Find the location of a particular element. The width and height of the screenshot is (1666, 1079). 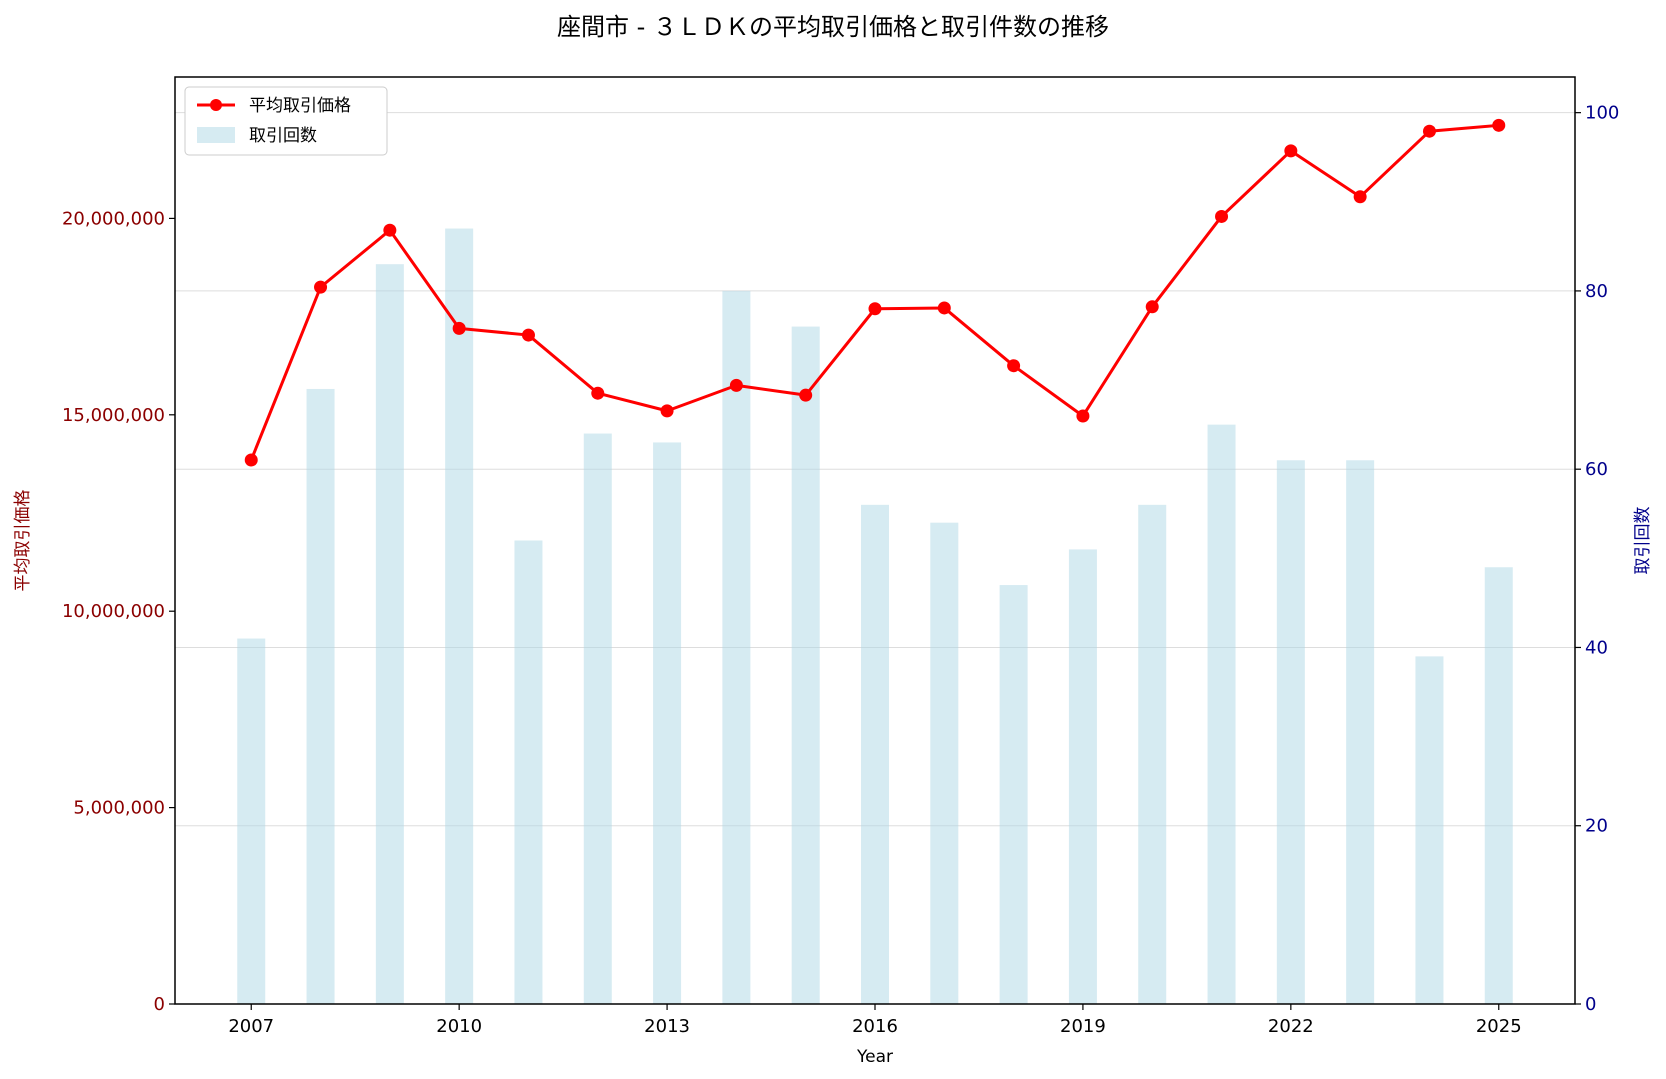

x-tick-label-2019: 2019 is located at coordinates (1083, 1026).